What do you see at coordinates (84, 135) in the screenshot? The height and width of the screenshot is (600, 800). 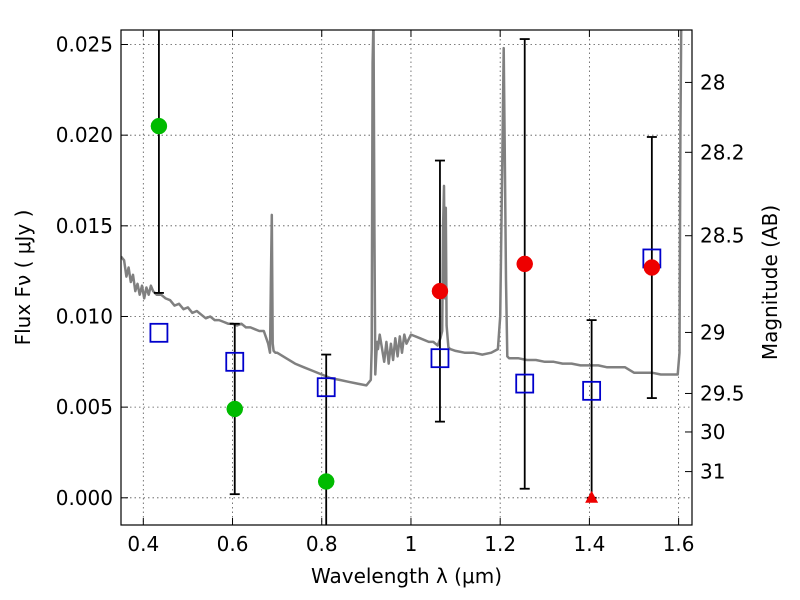 I see `y-tick-label: 0.020` at bounding box center [84, 135].